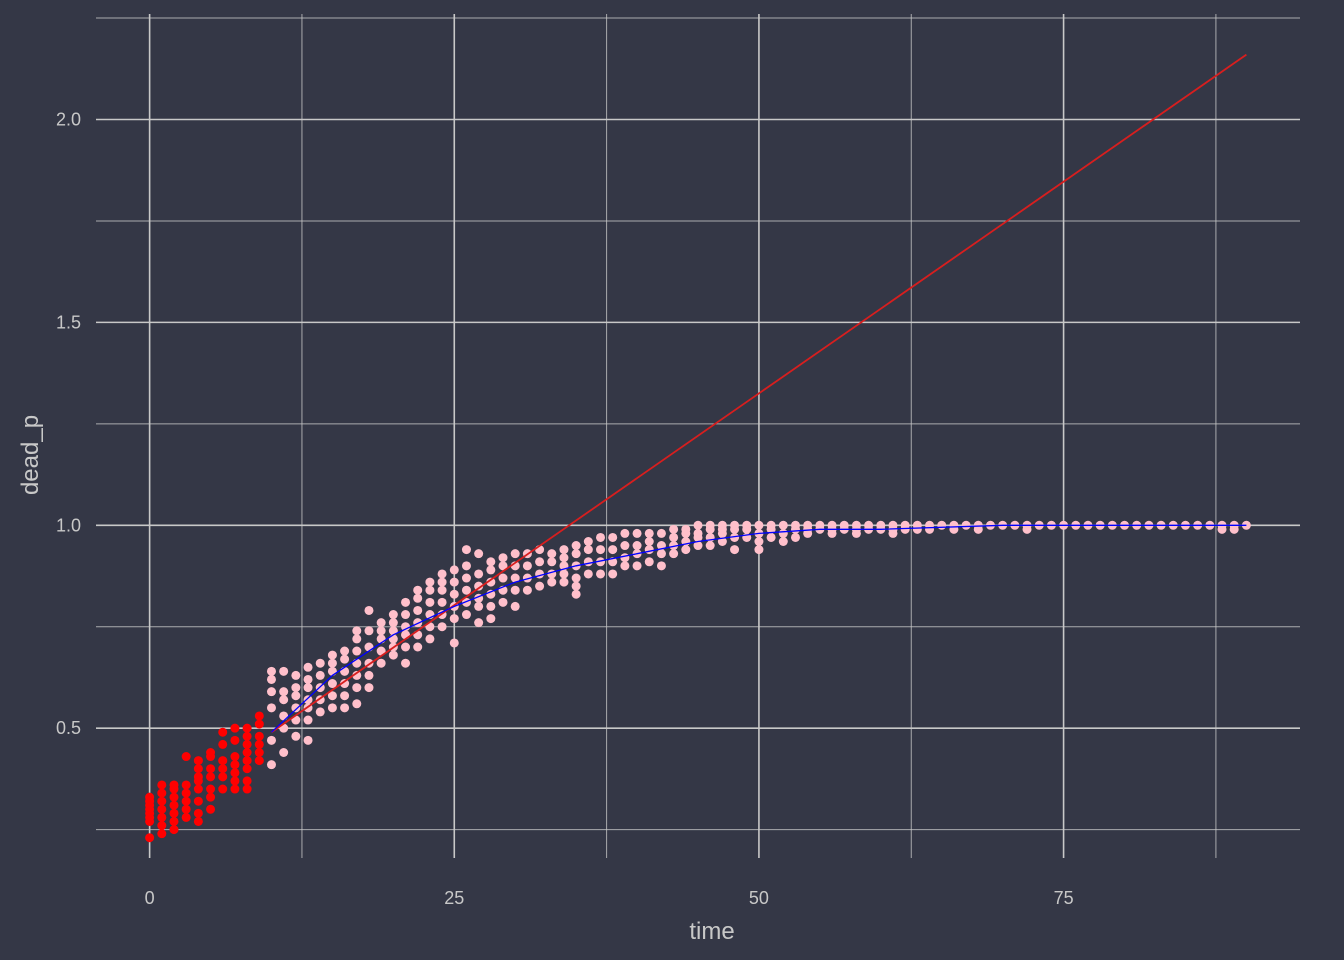 This screenshot has width=1344, height=960. What do you see at coordinates (150, 898) in the screenshot?
I see `x-tick-label: 0` at bounding box center [150, 898].